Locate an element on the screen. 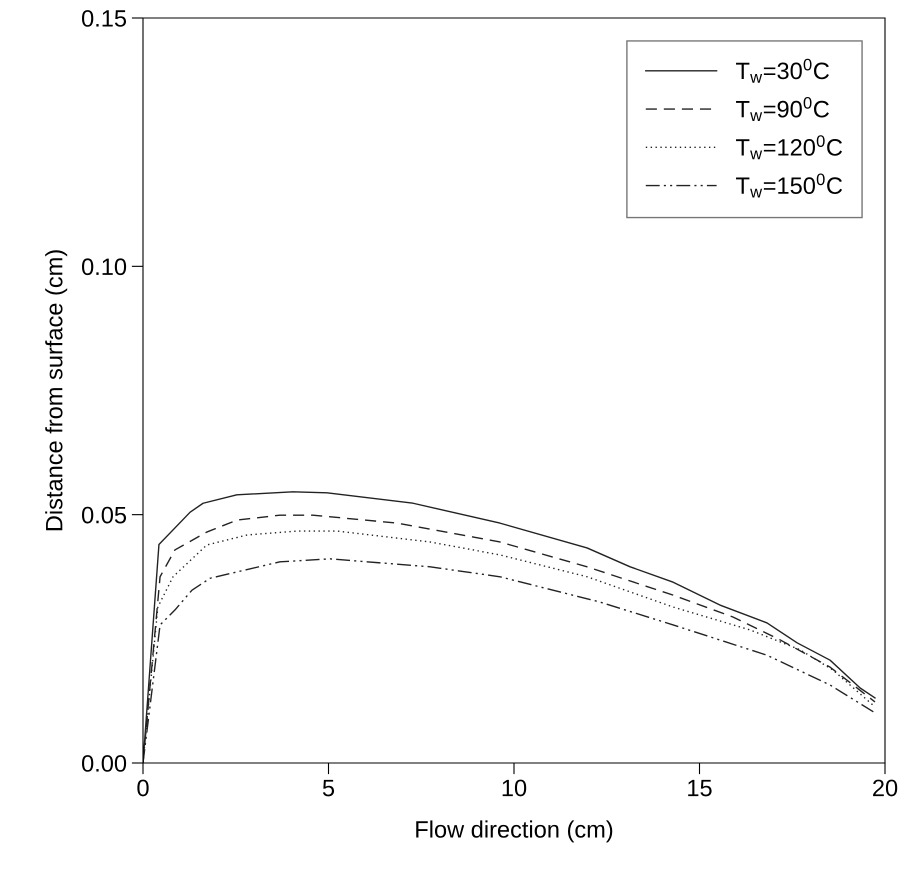 This screenshot has height=881, width=911. legend-label: T$_{w}$=90$^{0}$C is located at coordinates (782, 109).